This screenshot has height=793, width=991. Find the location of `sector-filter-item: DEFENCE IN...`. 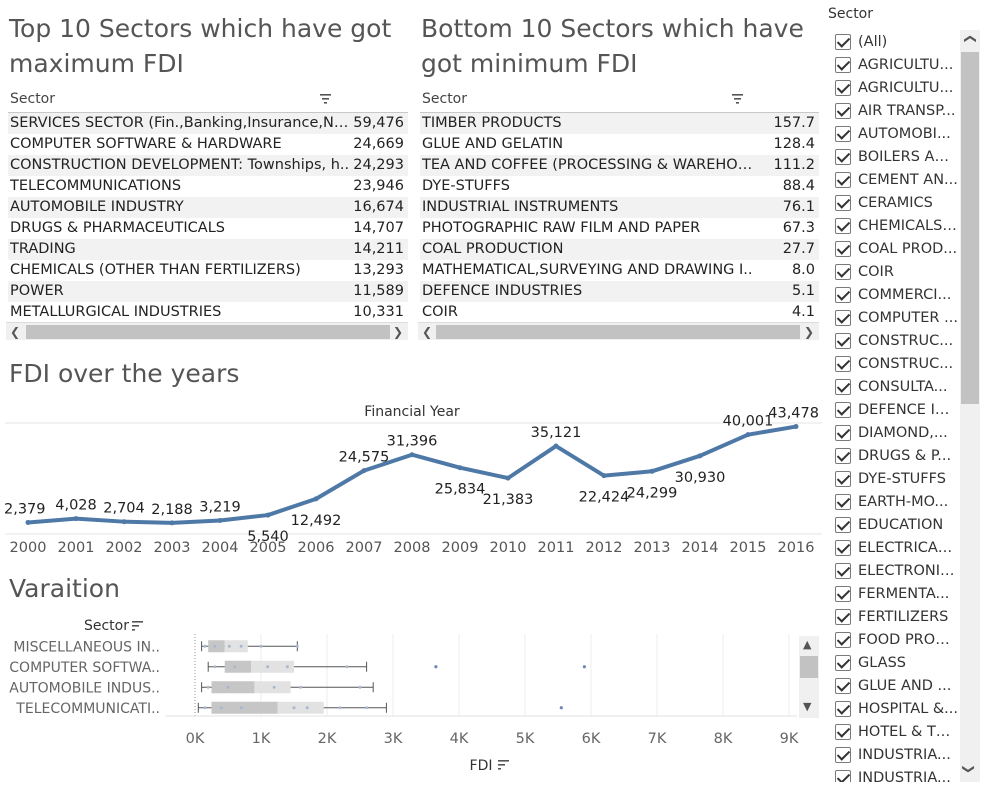

sector-filter-item: DEFENCE IN... is located at coordinates (896, 409).